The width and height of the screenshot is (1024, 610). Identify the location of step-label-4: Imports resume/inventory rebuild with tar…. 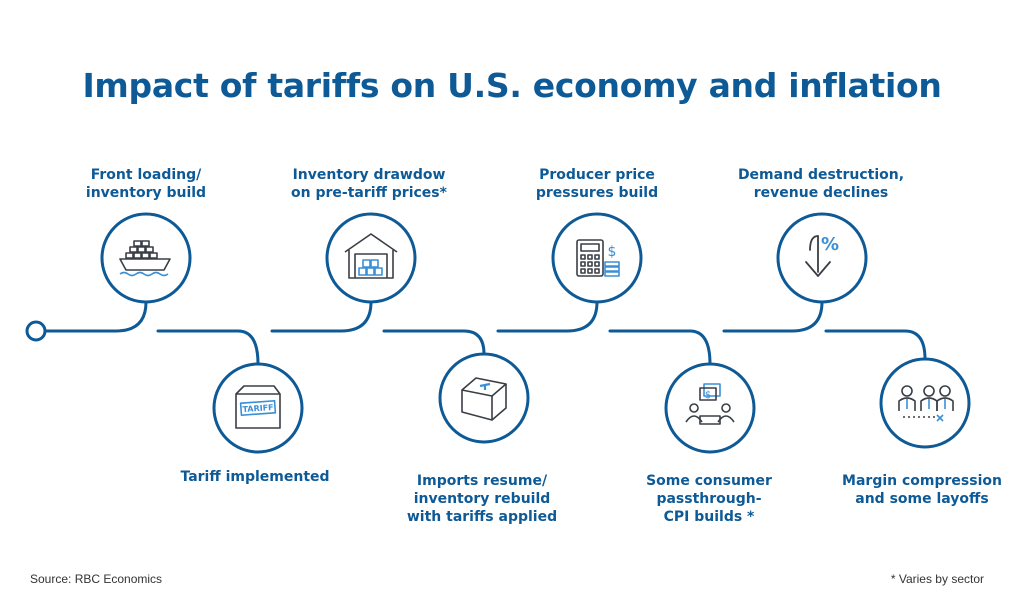
(482, 499).